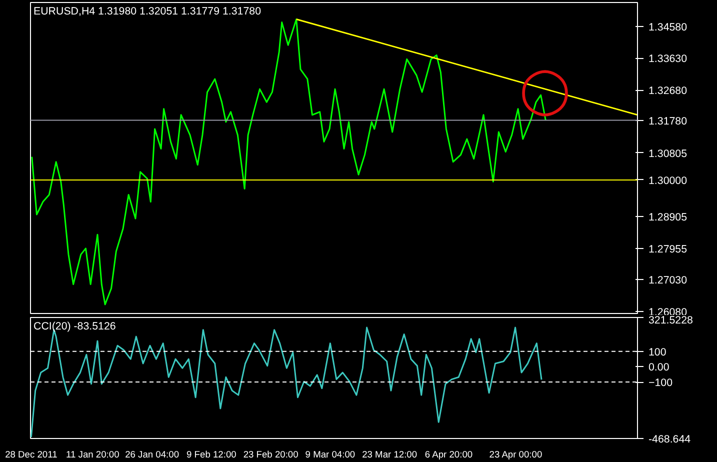 The height and width of the screenshot is (462, 717). What do you see at coordinates (668, 250) in the screenshot?
I see `y-tick-label: 1.27955` at bounding box center [668, 250].